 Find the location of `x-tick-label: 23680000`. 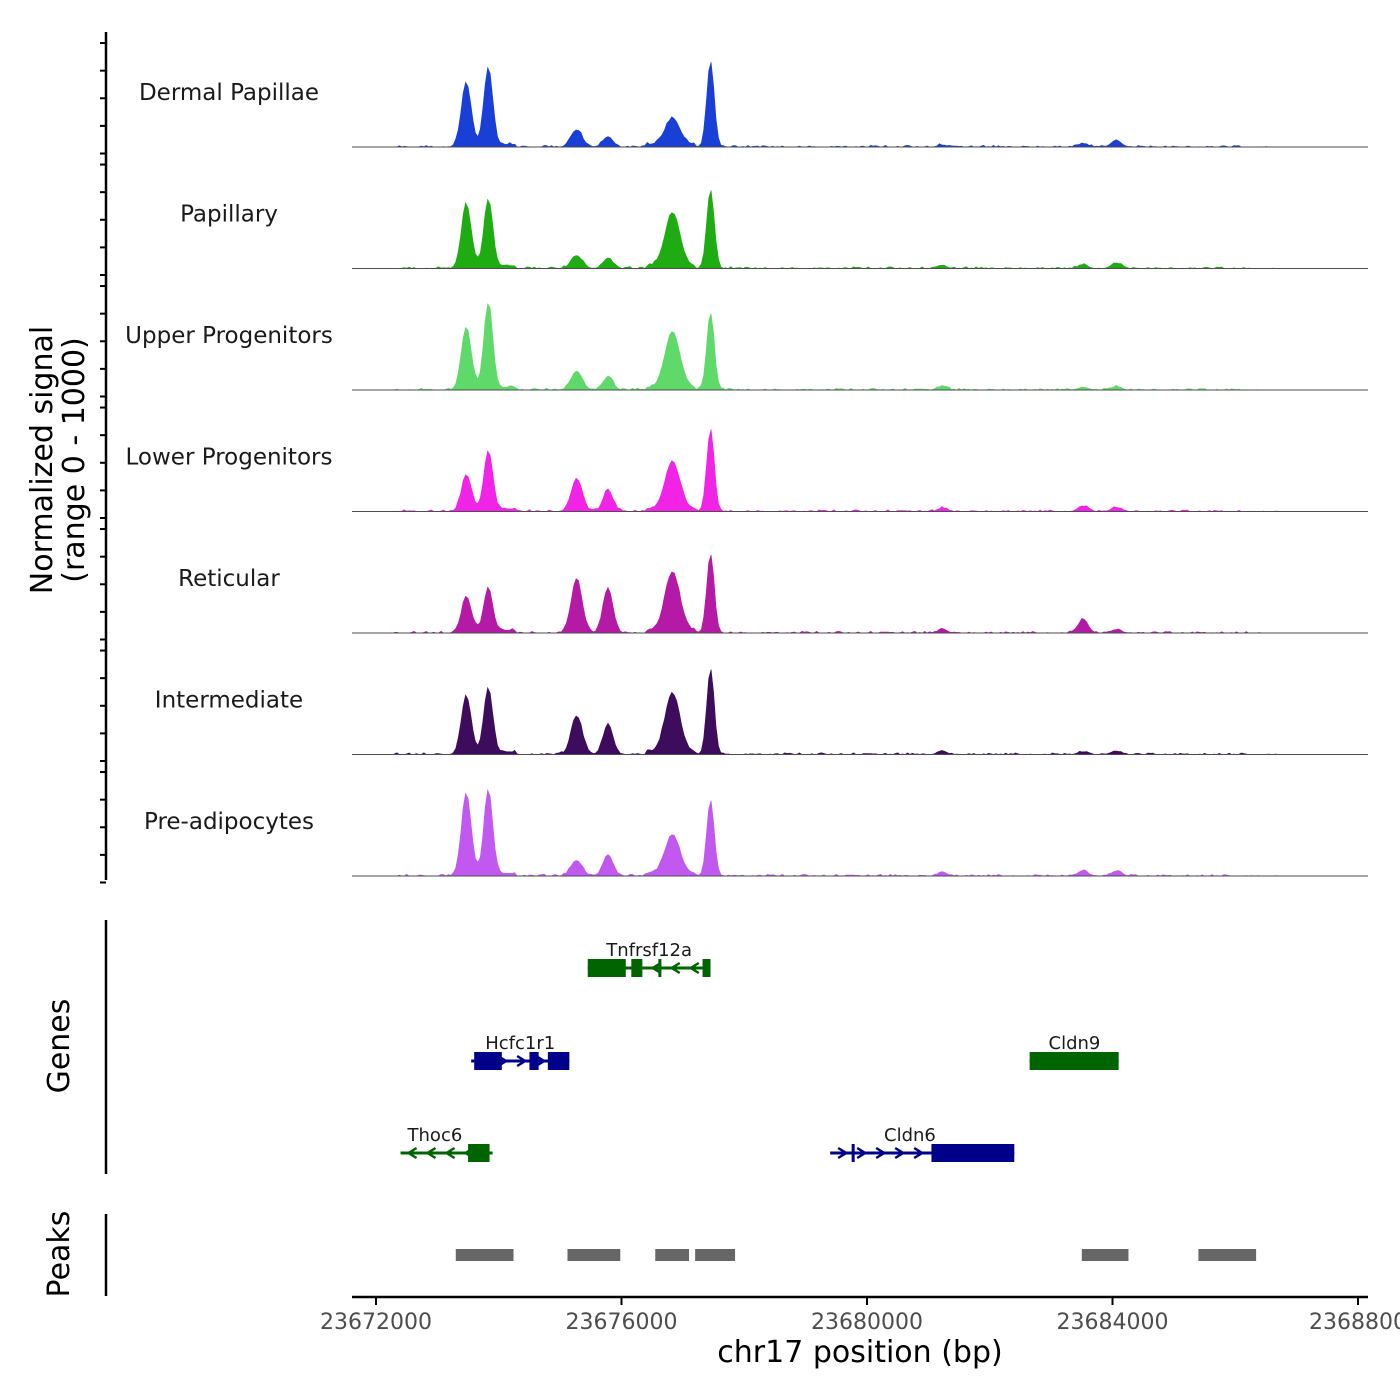

x-tick-label: 23680000 is located at coordinates (867, 1322).